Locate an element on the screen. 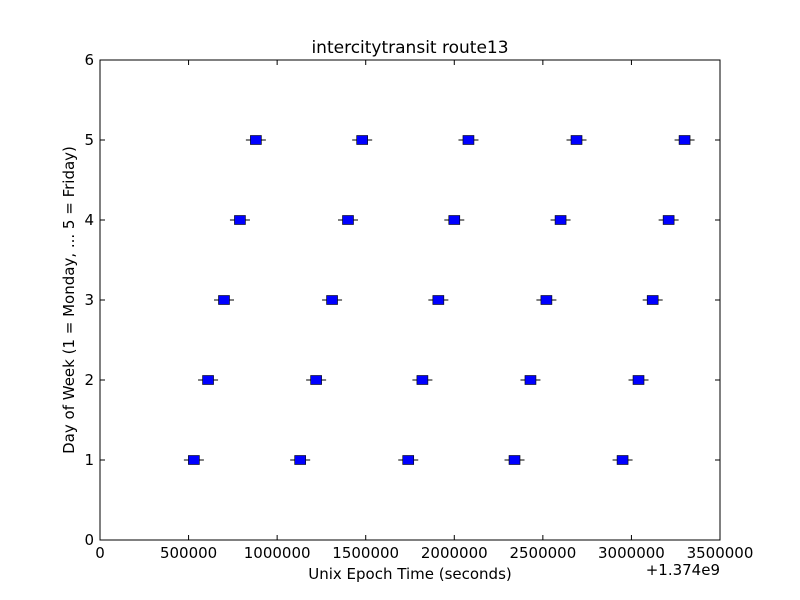 This screenshot has height=600, width=800. x-tick-label: 500000 is located at coordinates (188, 553).